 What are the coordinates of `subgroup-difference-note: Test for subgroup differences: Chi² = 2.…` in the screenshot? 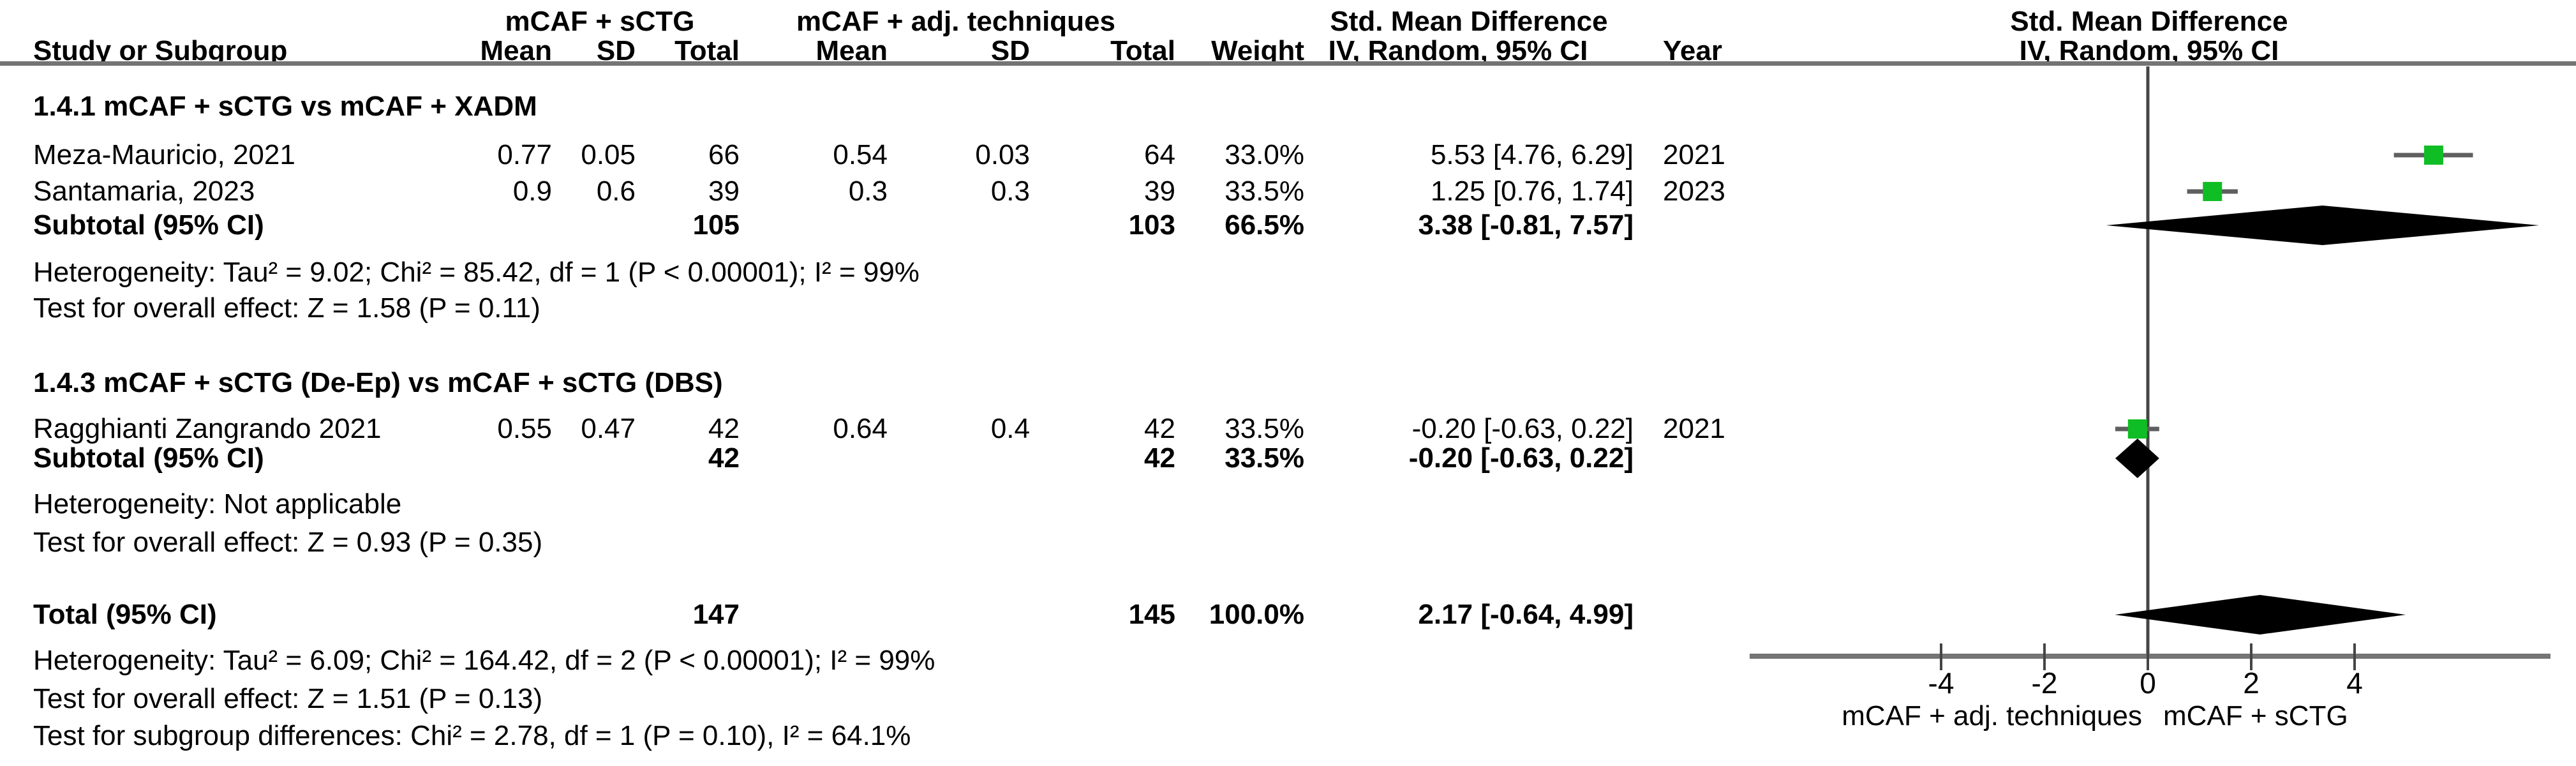 It's located at (1288, 736).